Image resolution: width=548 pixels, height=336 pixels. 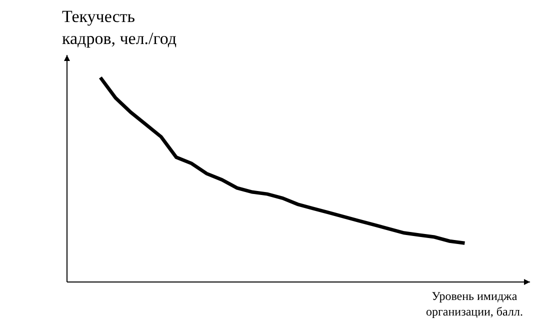 What do you see at coordinates (119, 27) in the screenshot?
I see `y-axis-title: Текучесть кадров, чел./год` at bounding box center [119, 27].